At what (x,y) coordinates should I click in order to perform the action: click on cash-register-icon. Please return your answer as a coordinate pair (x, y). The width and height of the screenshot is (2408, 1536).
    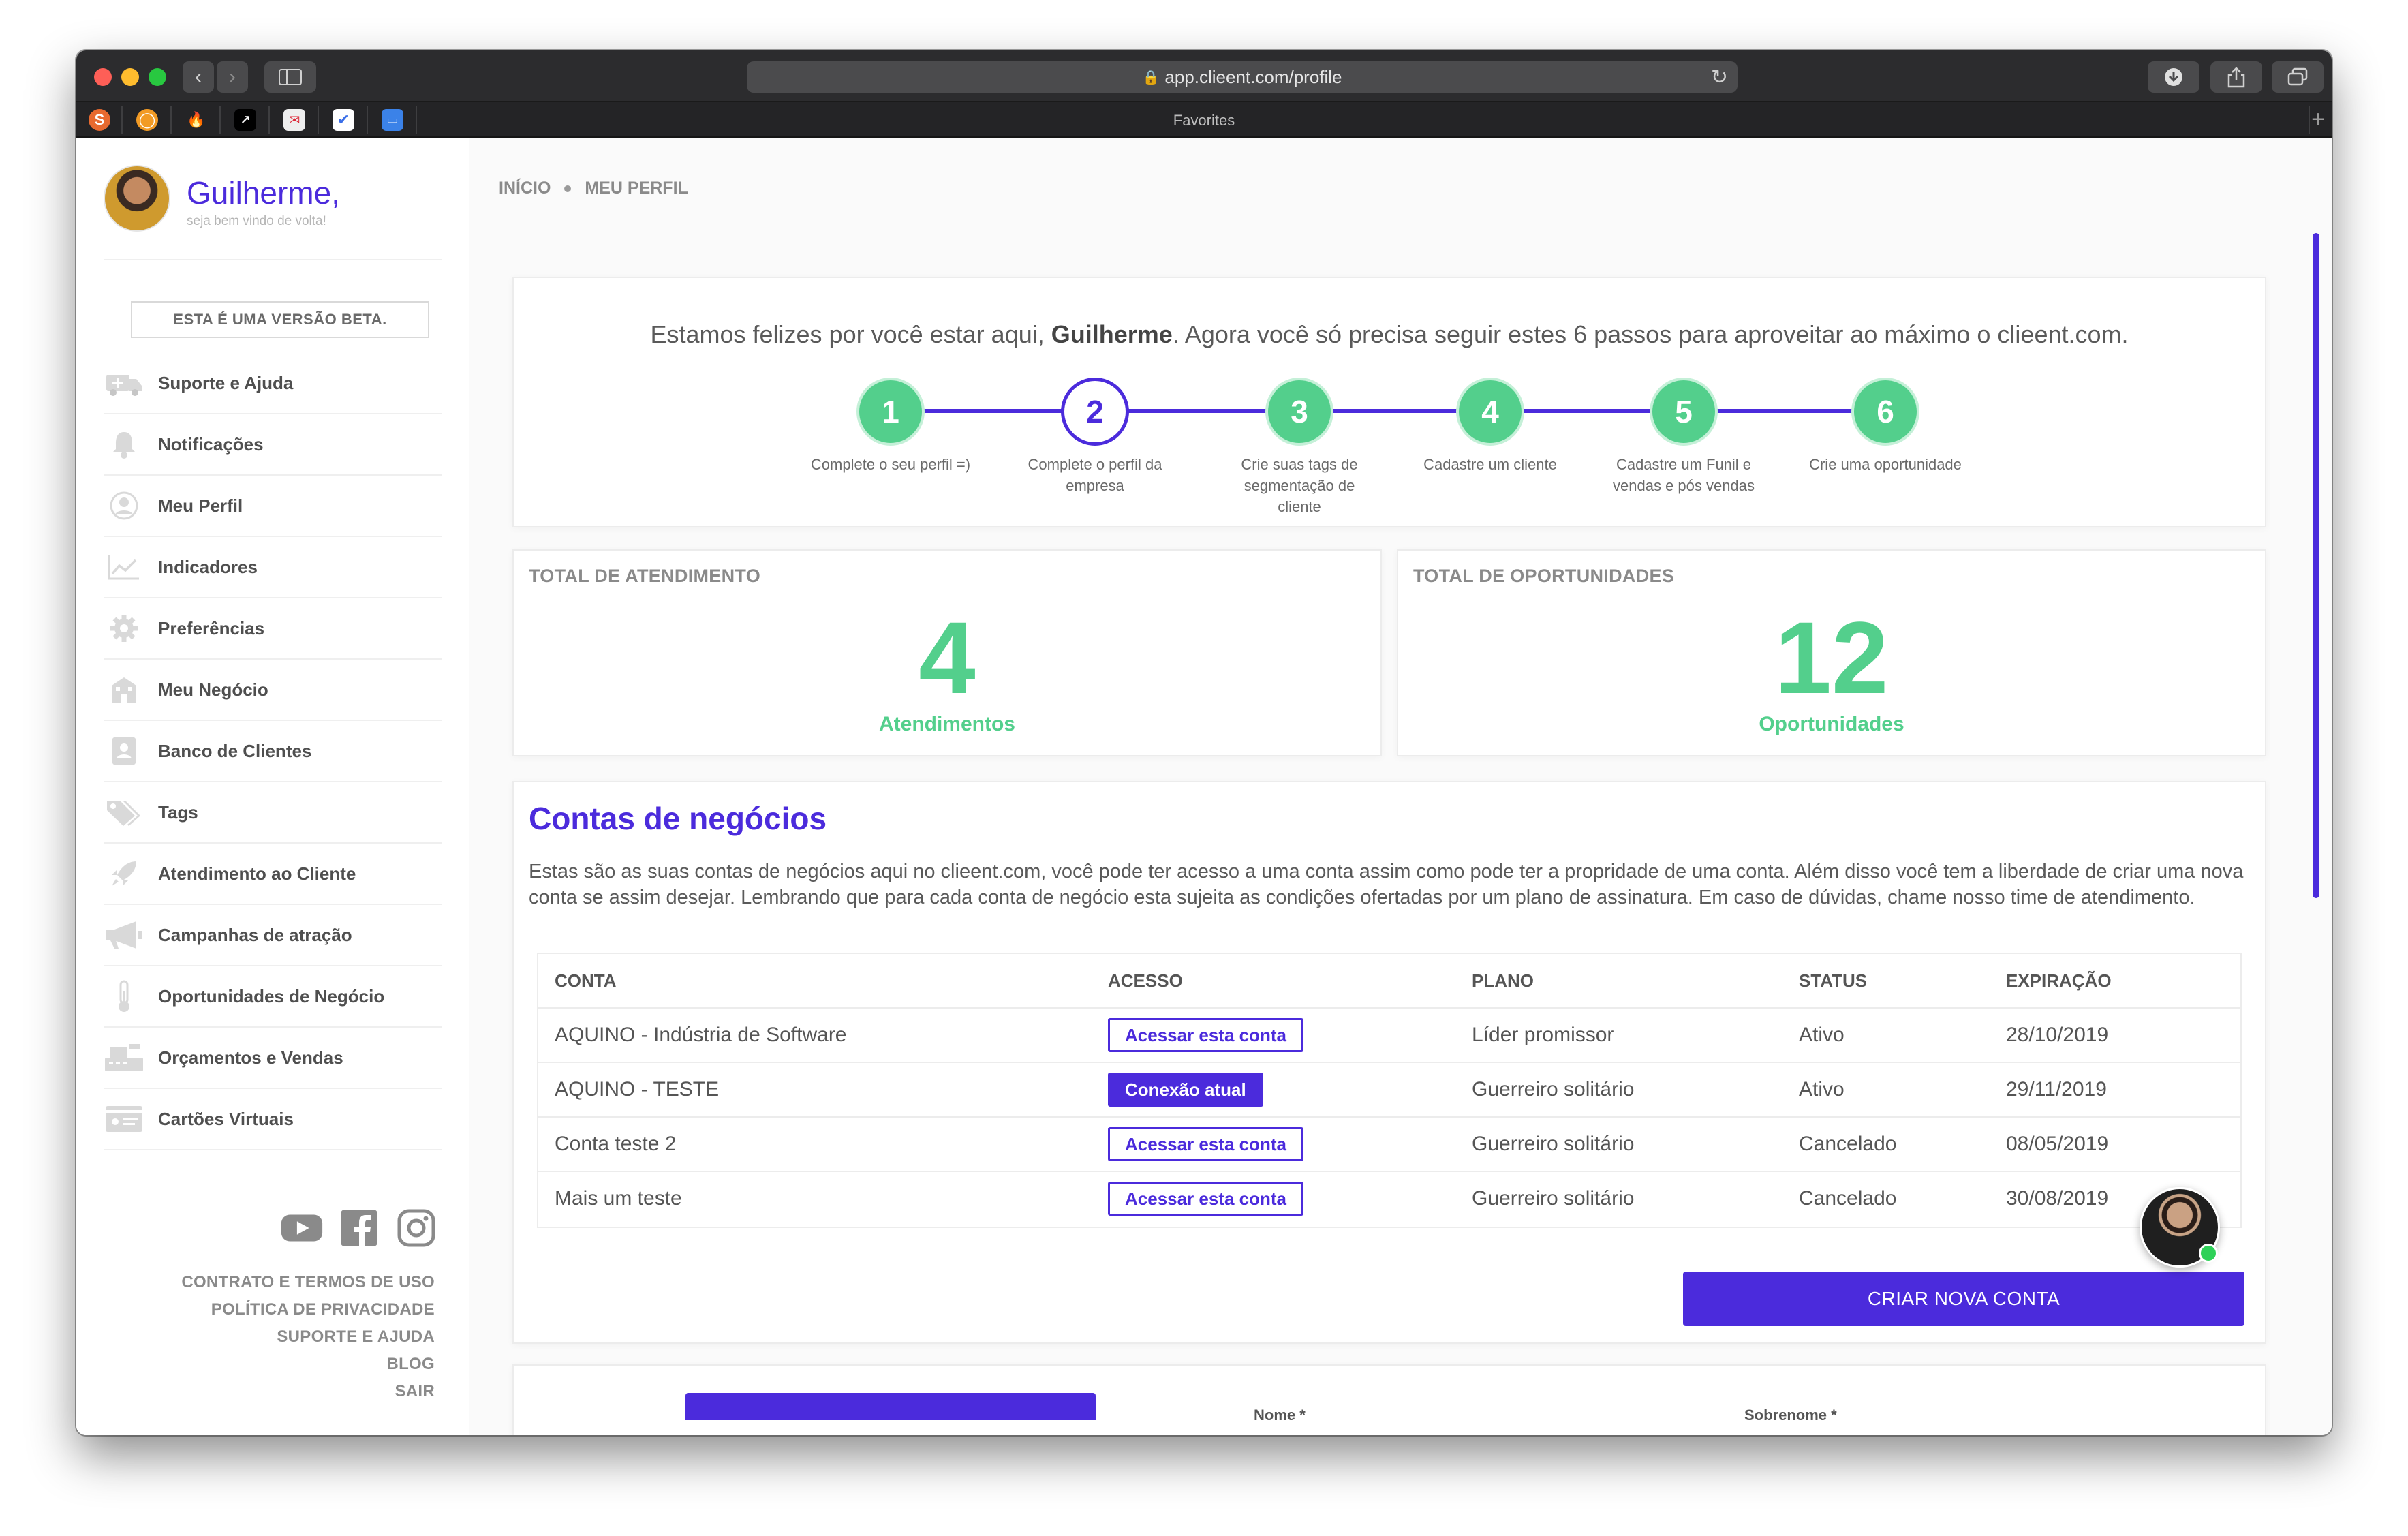
    Looking at the image, I should click on (124, 1057).